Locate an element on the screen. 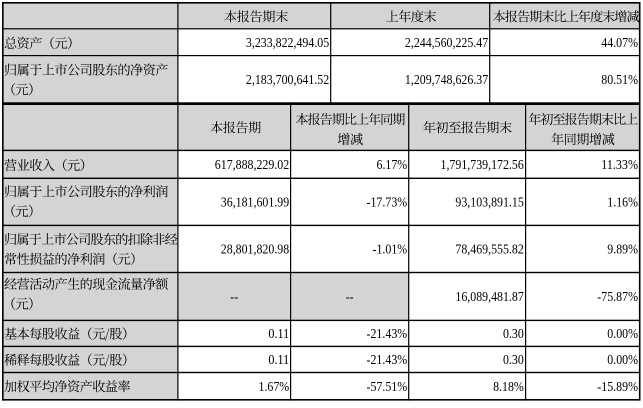 This screenshot has width=643, height=408. svg-text: 1,791,739,172.56 is located at coordinates (483, 164).